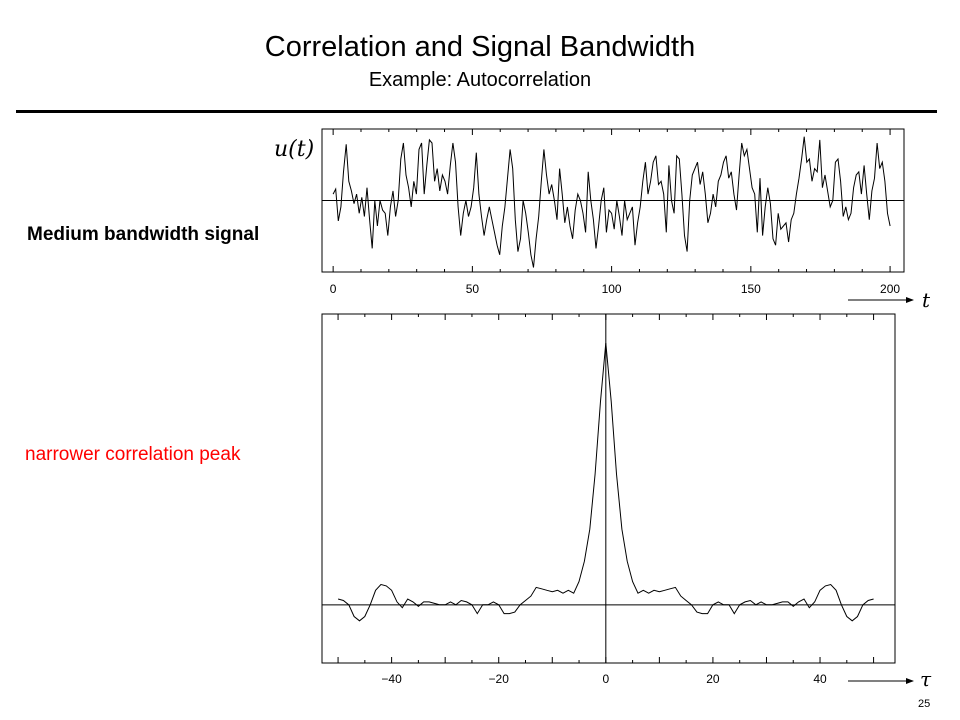 This screenshot has height=720, width=960. Describe the element at coordinates (926, 679) in the screenshot. I see `autocorrelation-x-axis-label: τ` at that location.